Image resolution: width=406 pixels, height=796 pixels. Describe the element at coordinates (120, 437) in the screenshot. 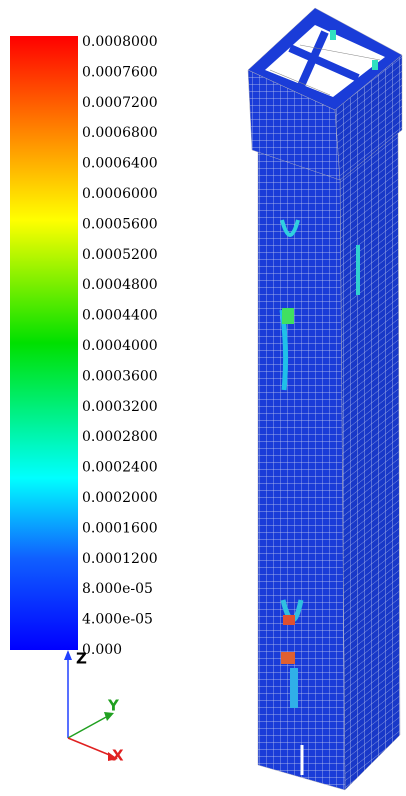

I see `legend-label: 0.0002800` at that location.